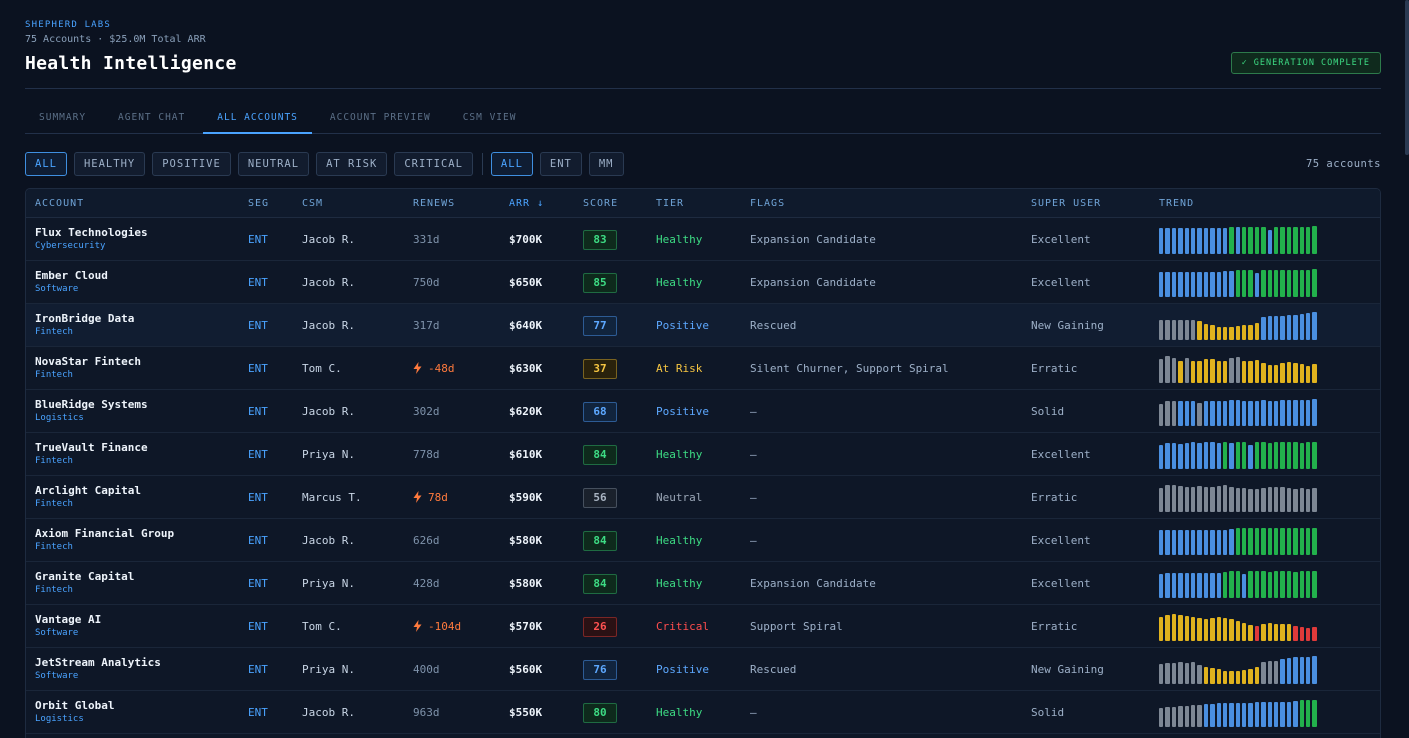  I want to click on filter-tier-neutral: NEUTRAL, so click(273, 164).